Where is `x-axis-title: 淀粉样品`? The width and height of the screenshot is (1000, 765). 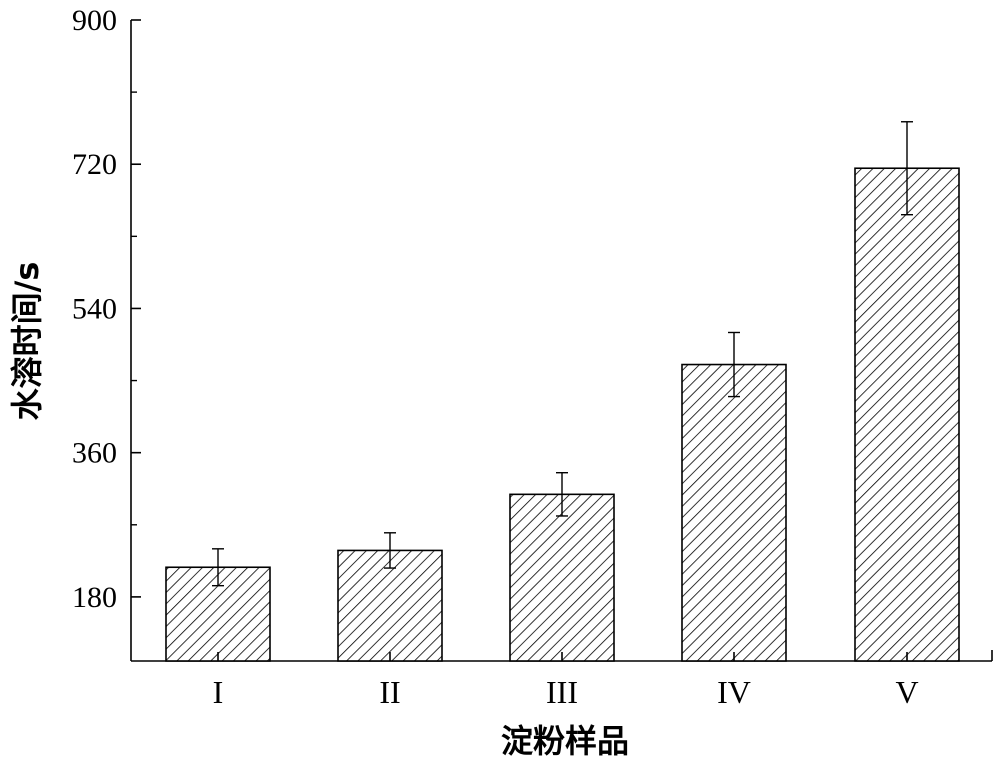 x-axis-title: 淀粉样品 is located at coordinates (565, 741).